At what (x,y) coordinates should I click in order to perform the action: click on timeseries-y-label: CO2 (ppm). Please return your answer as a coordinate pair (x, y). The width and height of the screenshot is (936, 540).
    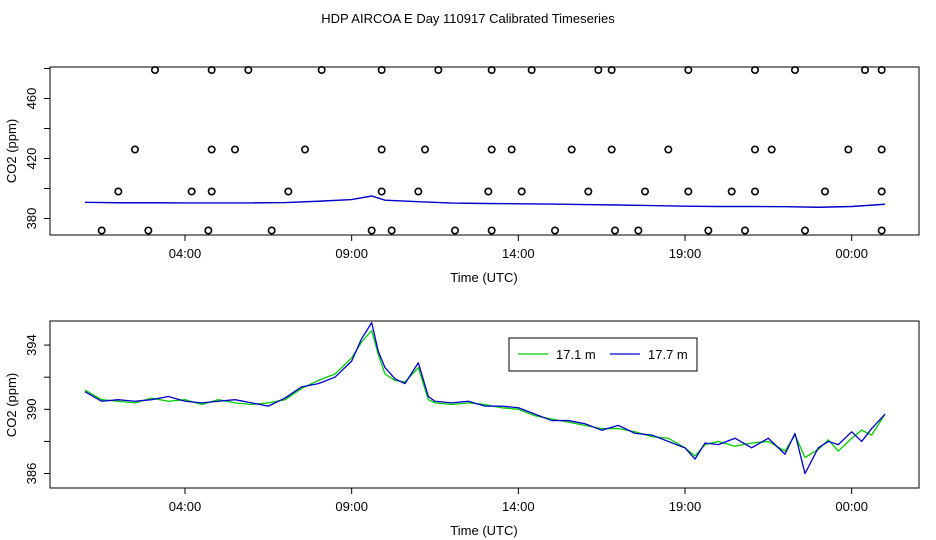
    Looking at the image, I should click on (11, 405).